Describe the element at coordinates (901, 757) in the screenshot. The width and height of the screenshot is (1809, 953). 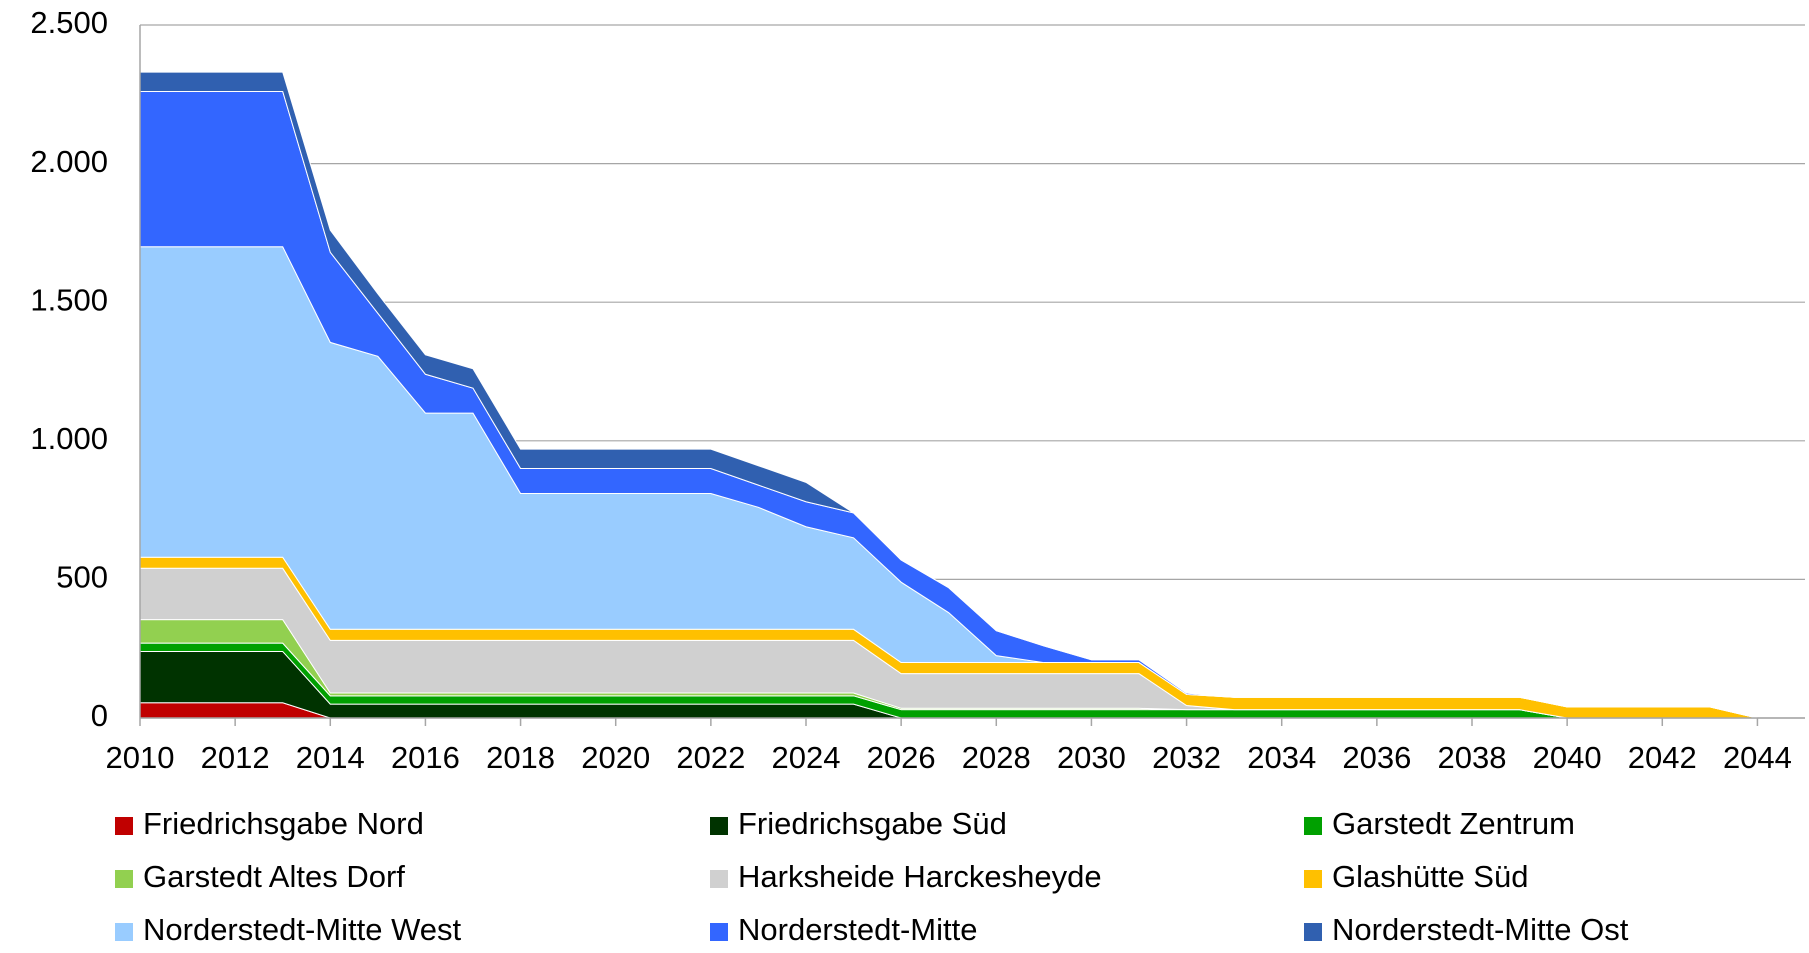
I see `x-tick-label: 2026` at that location.